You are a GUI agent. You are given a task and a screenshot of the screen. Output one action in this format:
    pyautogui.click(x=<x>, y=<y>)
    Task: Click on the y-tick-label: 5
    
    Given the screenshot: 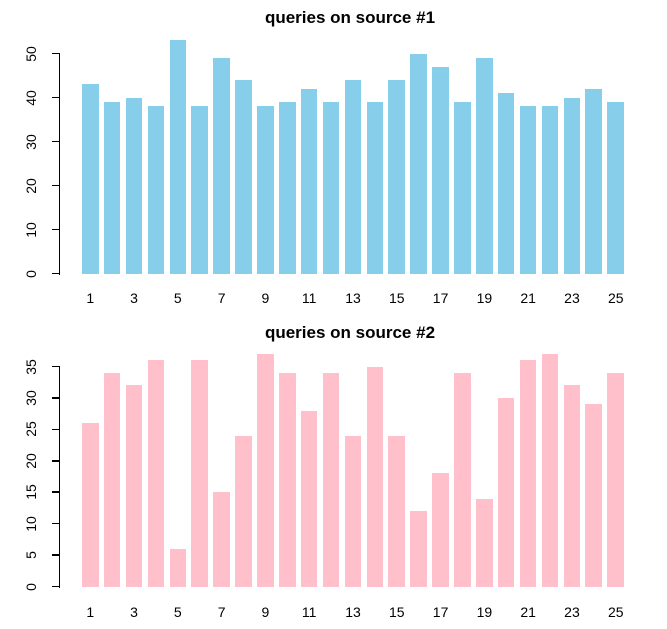 What is the action you would take?
    pyautogui.click(x=31, y=555)
    